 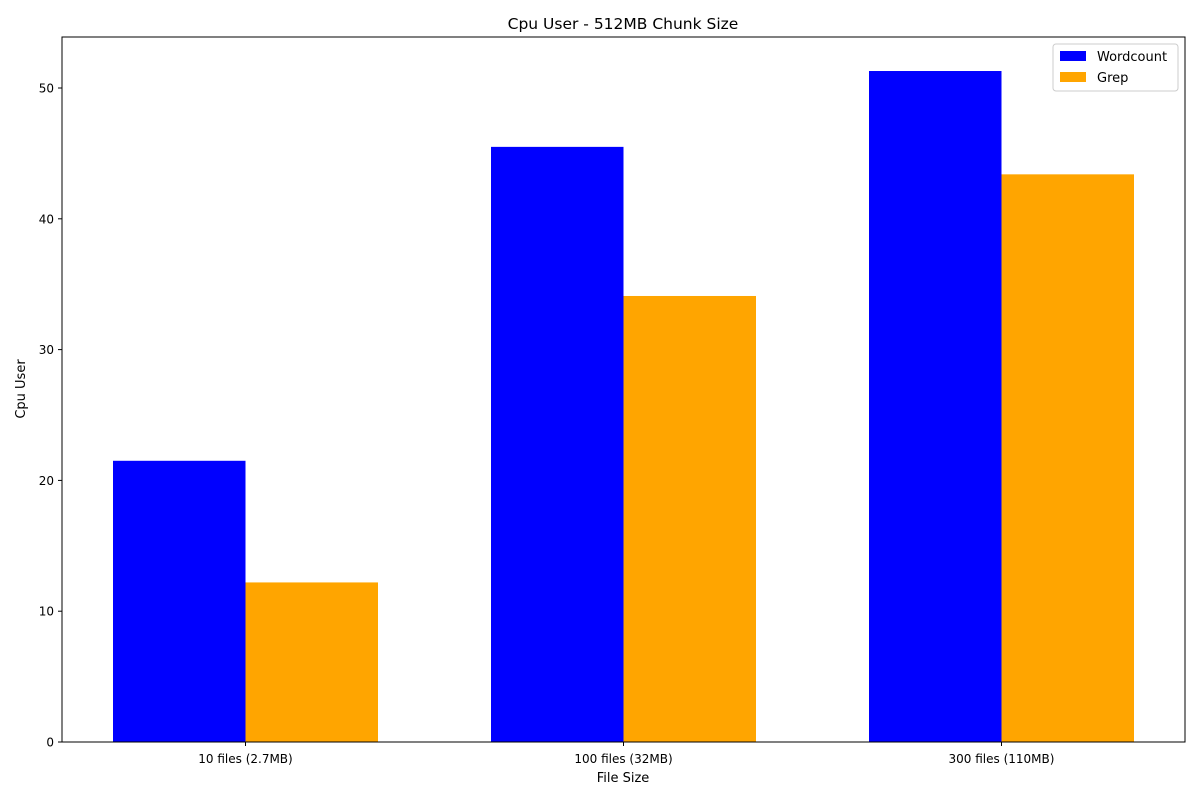 I want to click on y-axis-ticks: 0 10 20 30 40 50, so click(x=50, y=416).